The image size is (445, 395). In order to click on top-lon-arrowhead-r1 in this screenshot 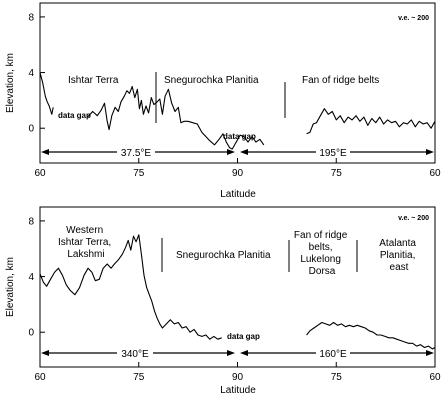, I will do `click(244, 152)`.